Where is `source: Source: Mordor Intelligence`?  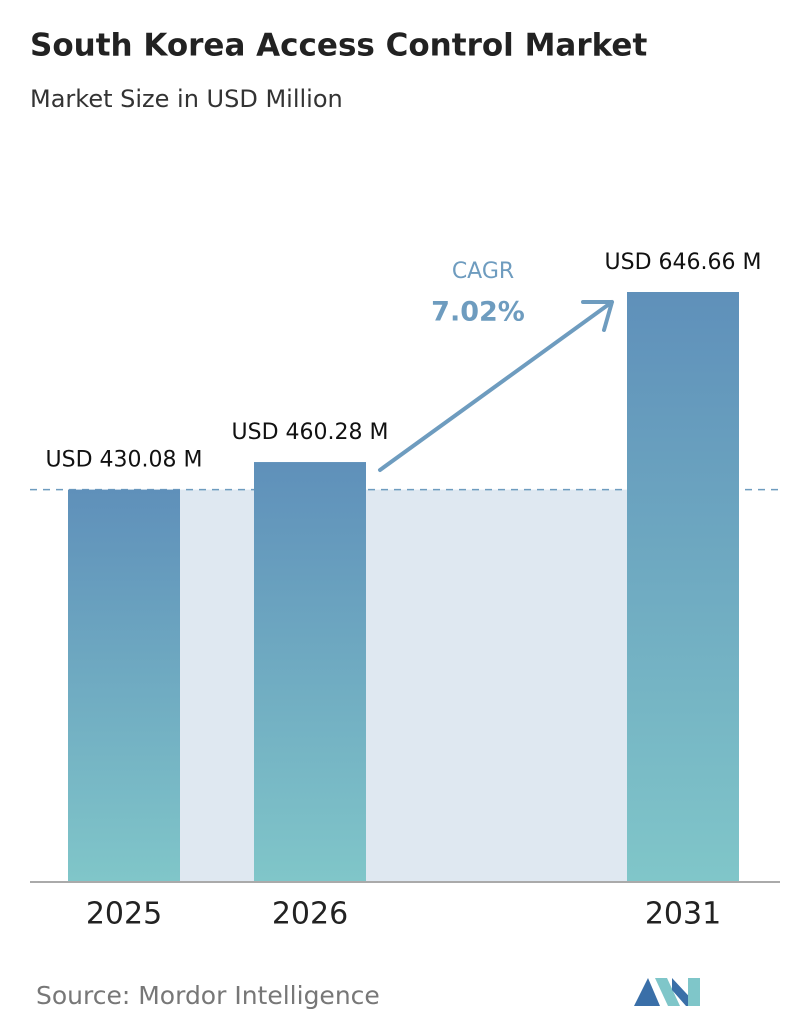
source: Source: Mordor Intelligence is located at coordinates (208, 995).